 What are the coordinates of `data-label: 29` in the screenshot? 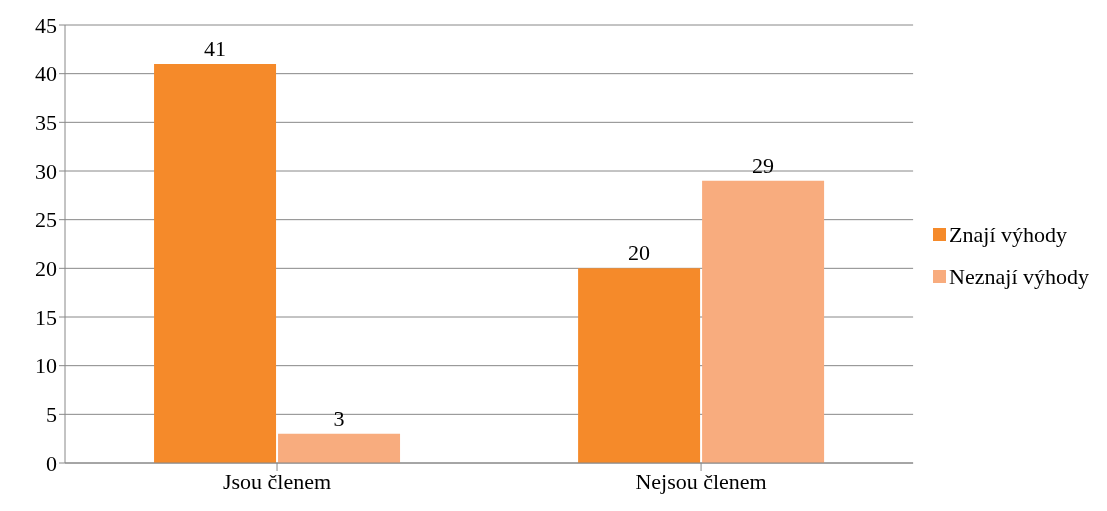 It's located at (763, 165).